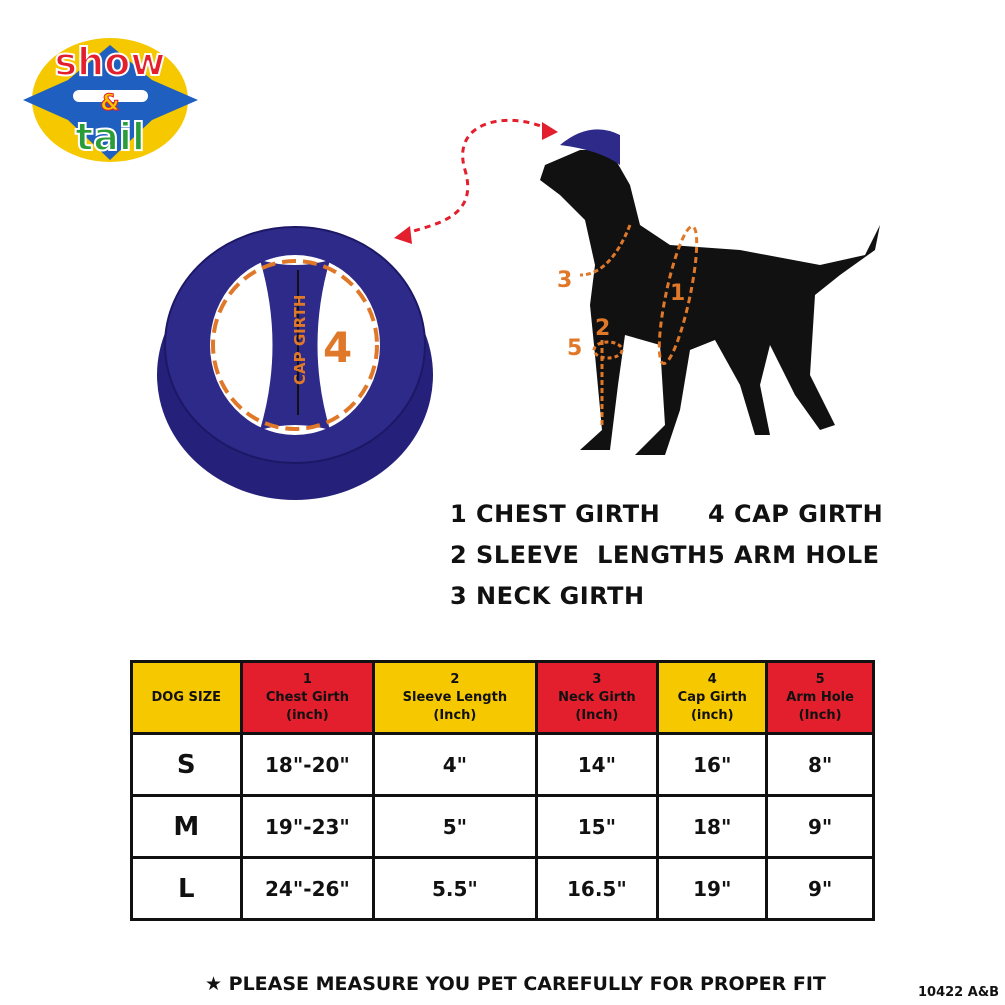  I want to click on value-cell: 19"-23", so click(307, 826).